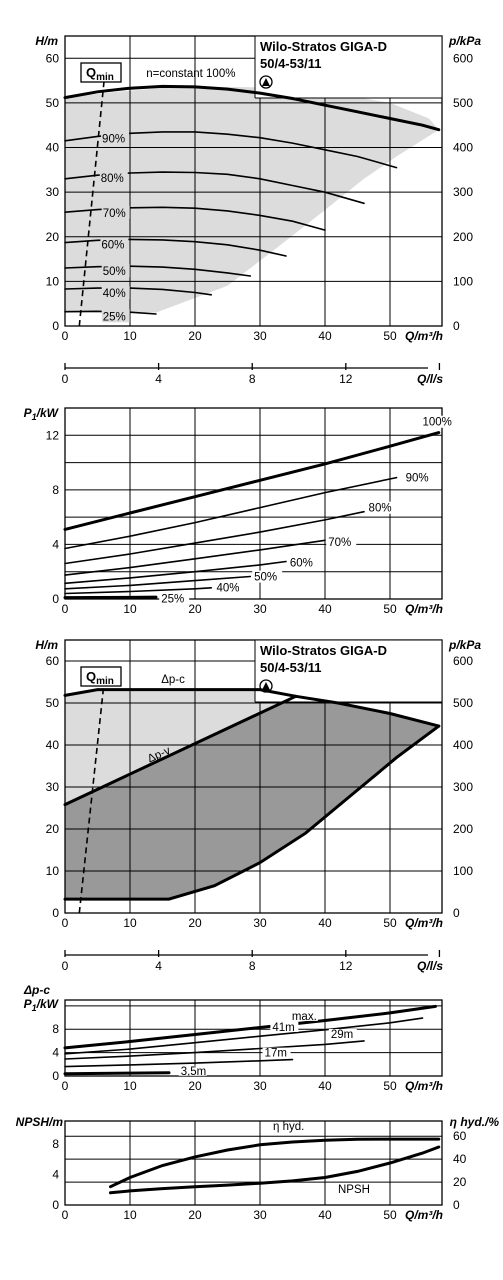  Describe the element at coordinates (283, 1028) in the screenshot. I see `series-label: 41m` at that location.